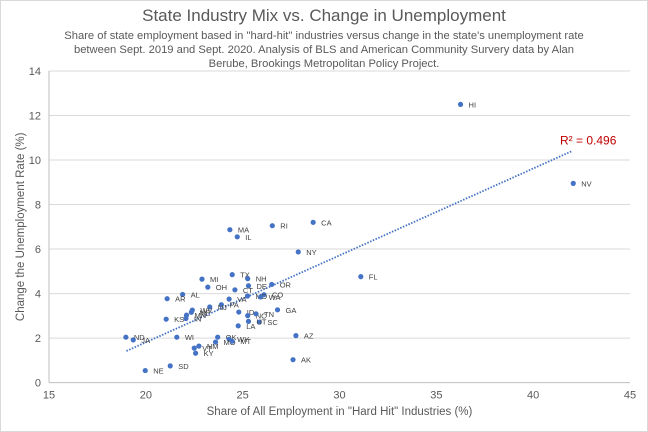  Describe the element at coordinates (38, 384) in the screenshot. I see `y-tick-label: 0` at that location.